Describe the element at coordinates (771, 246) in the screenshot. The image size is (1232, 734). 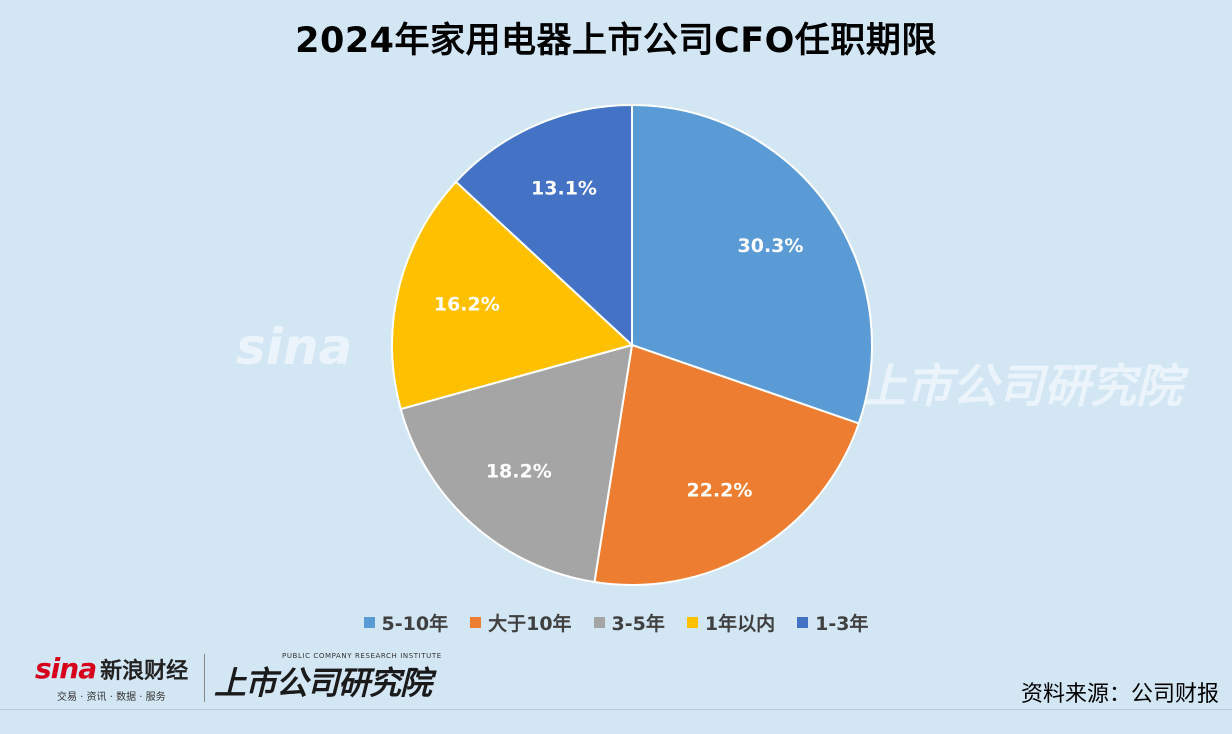
I see `slice-data-label-0: 30.3%` at that location.